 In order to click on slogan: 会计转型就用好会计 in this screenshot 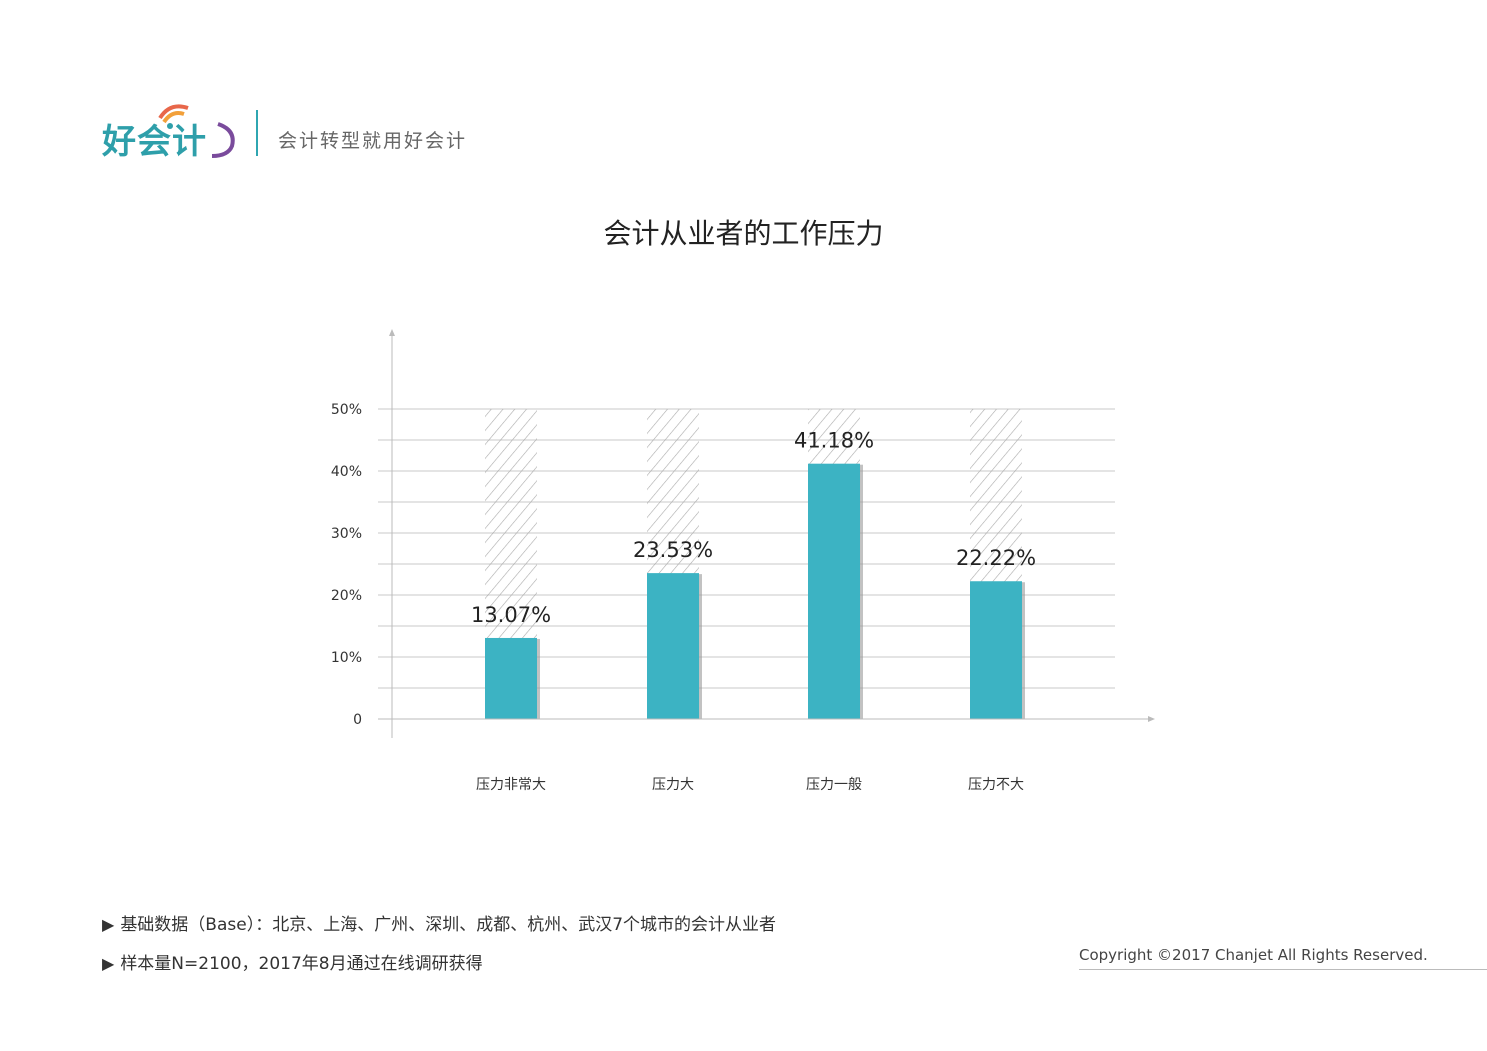, I will do `click(373, 141)`.